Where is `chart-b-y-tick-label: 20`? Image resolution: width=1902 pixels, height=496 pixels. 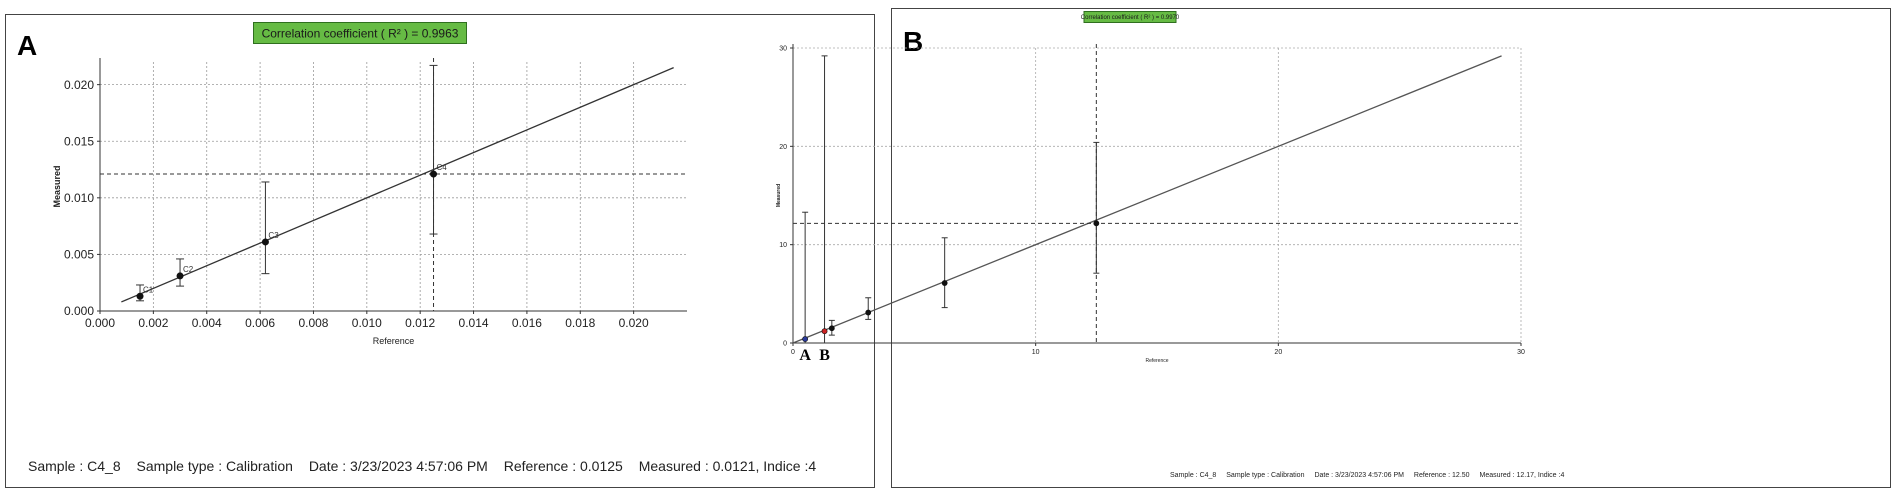 chart-b-y-tick-label: 20 is located at coordinates (783, 147).